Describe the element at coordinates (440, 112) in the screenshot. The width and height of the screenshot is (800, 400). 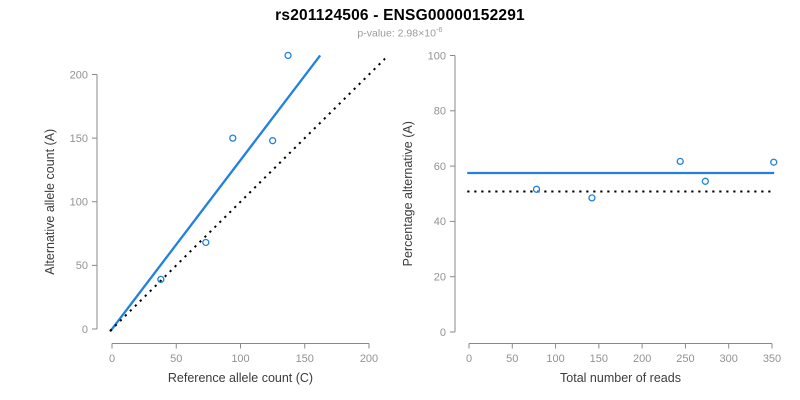
I see `y-tick-label: 80` at that location.